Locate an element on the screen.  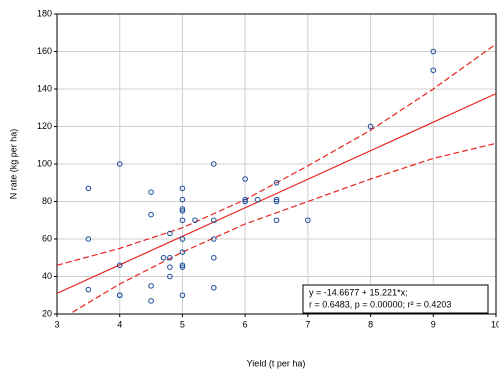
x-tick-label: 4 is located at coordinates (119, 324).